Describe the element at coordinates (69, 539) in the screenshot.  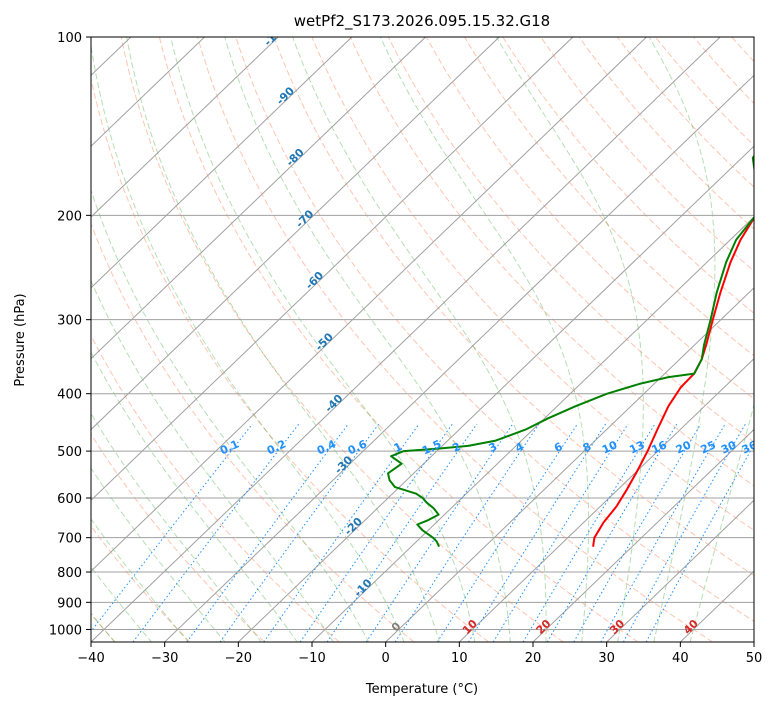
I see `y-tick-label: 700` at that location.